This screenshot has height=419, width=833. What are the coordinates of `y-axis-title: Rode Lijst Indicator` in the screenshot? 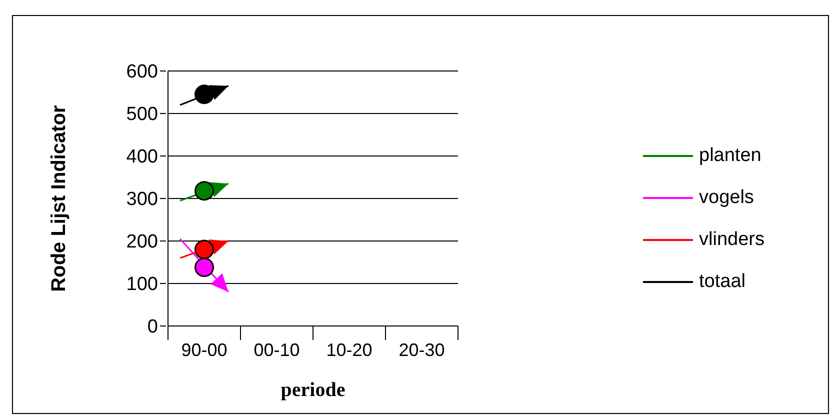 It's located at (59, 198).